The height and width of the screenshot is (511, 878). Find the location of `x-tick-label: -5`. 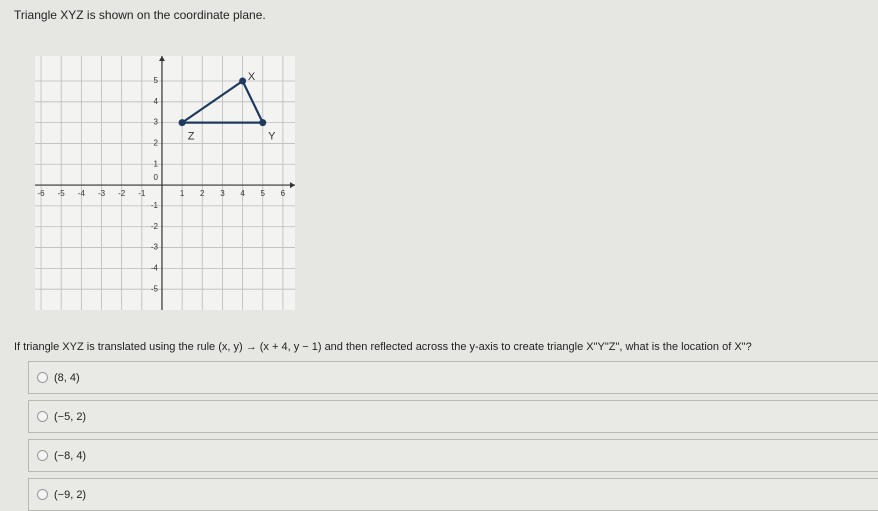

x-tick-label: -5 is located at coordinates (62, 193).